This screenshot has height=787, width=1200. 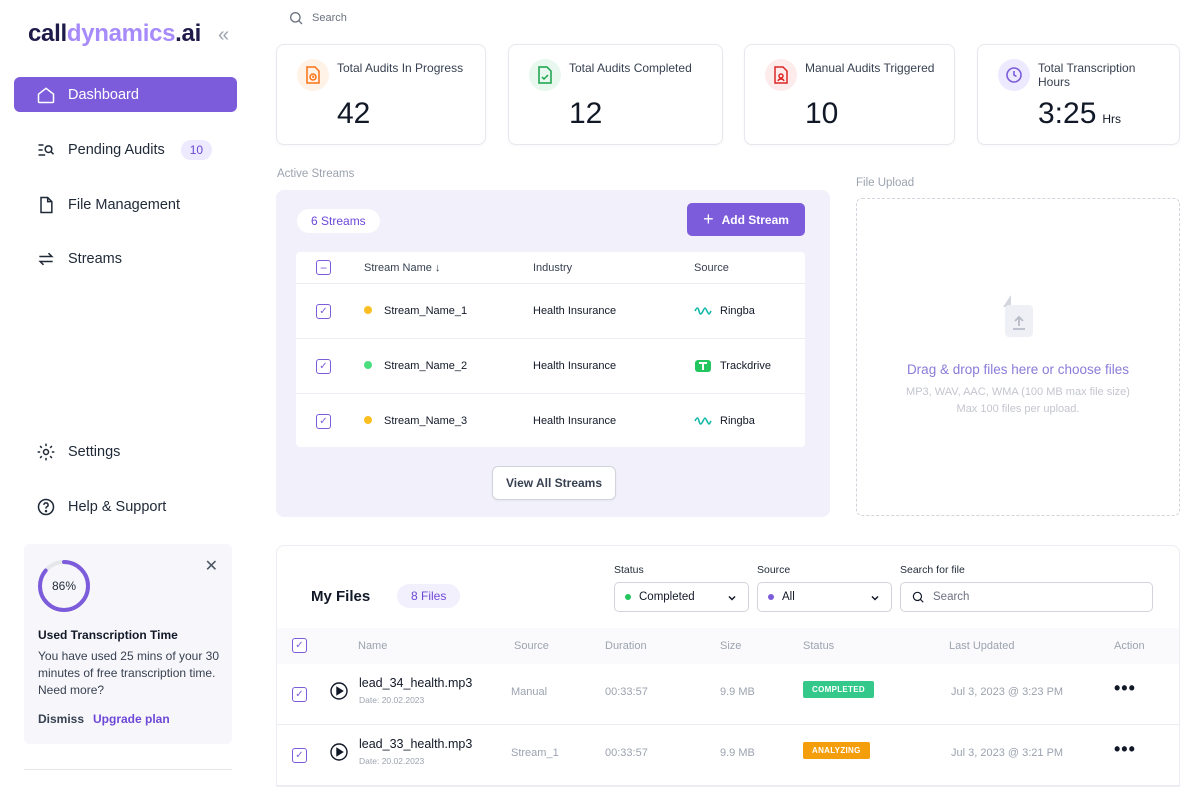 I want to click on brand-logo: calldynamics.ai, so click(x=114, y=34).